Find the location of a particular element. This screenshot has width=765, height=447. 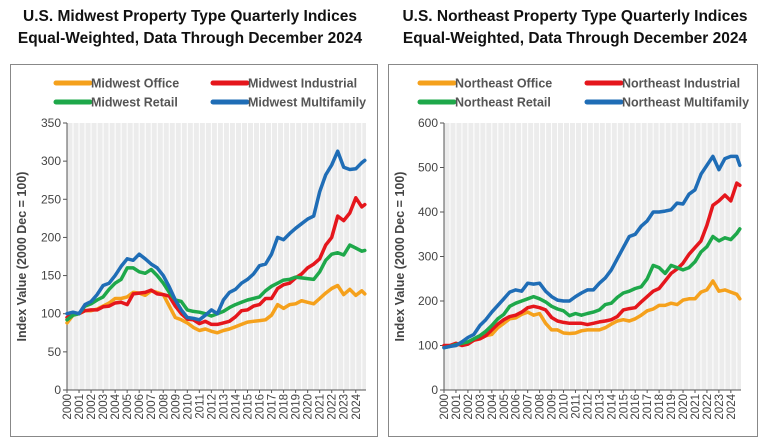

legend-item: Northeast Multifamily is located at coordinates (666, 103).